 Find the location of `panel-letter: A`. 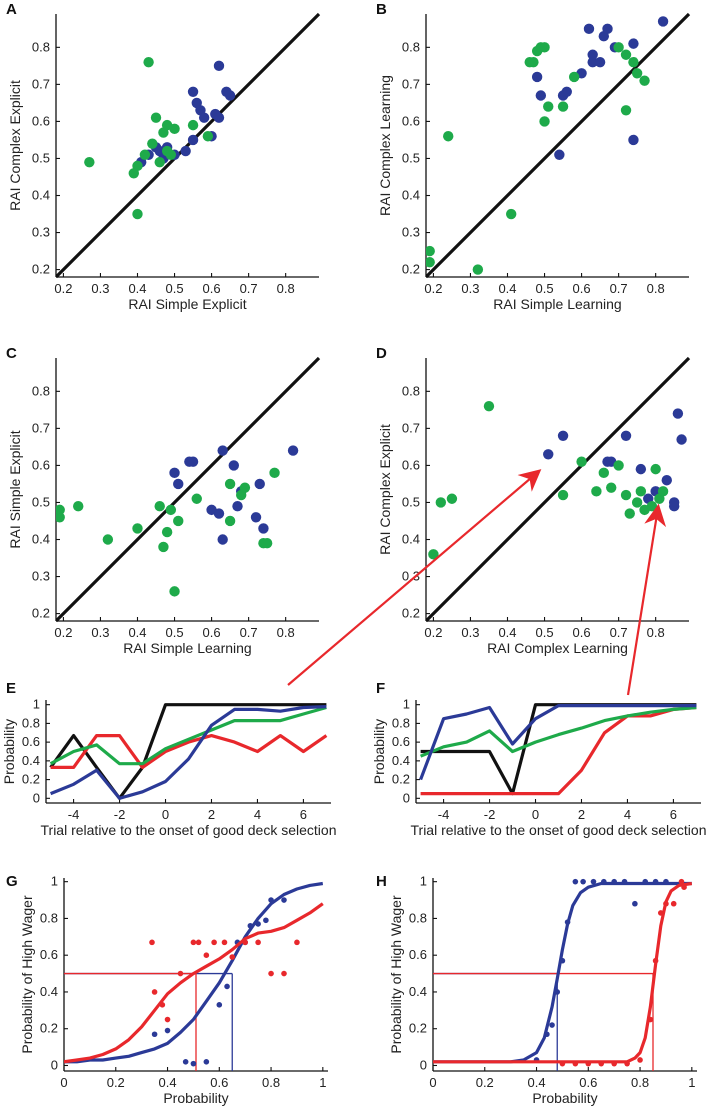

panel-letter: A is located at coordinates (11, 9).